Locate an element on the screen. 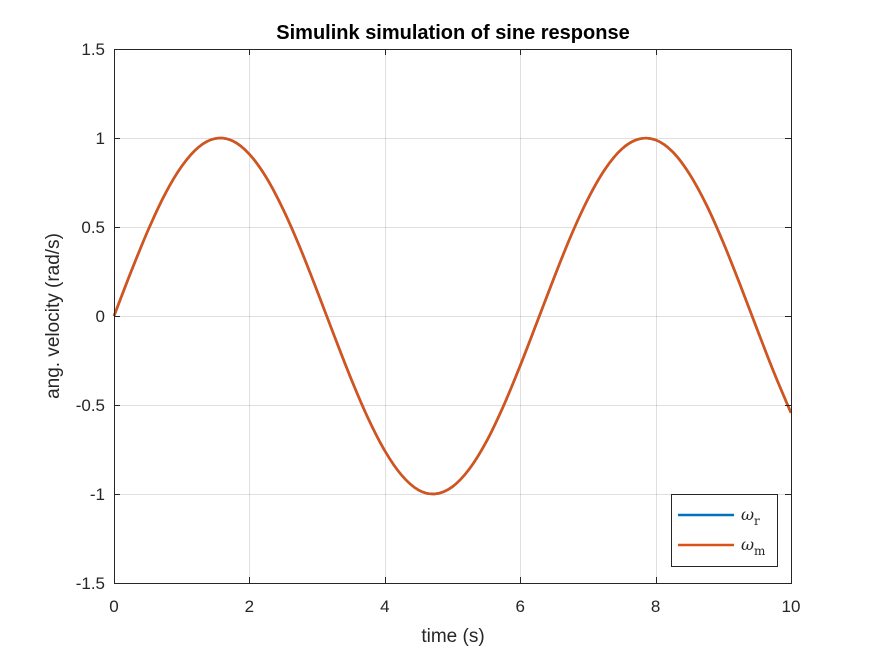 The width and height of the screenshot is (875, 656). chart-title: Simulink simulation of sine response is located at coordinates (452, 33).